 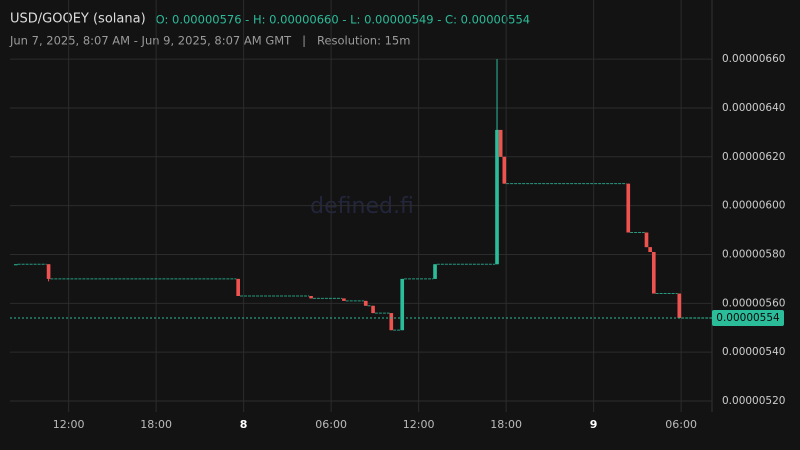 I want to click on y-tick-label: 0.00000540, so click(x=753, y=352).